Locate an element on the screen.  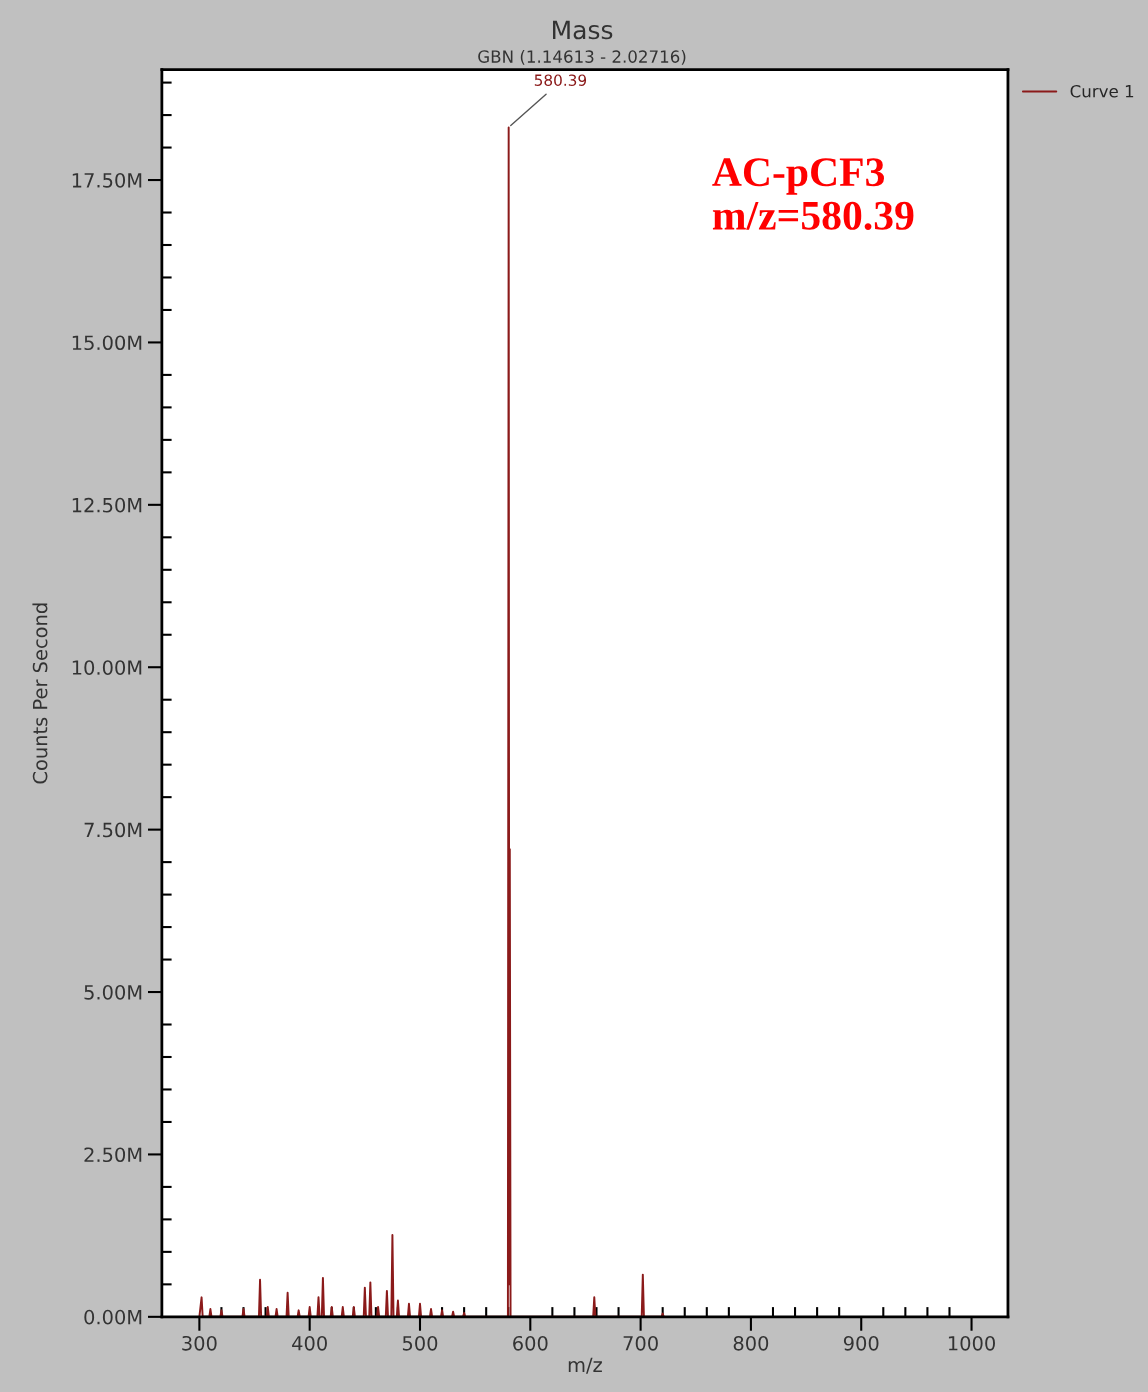
y-axis-title: Counts Per Second is located at coordinates (40, 693).